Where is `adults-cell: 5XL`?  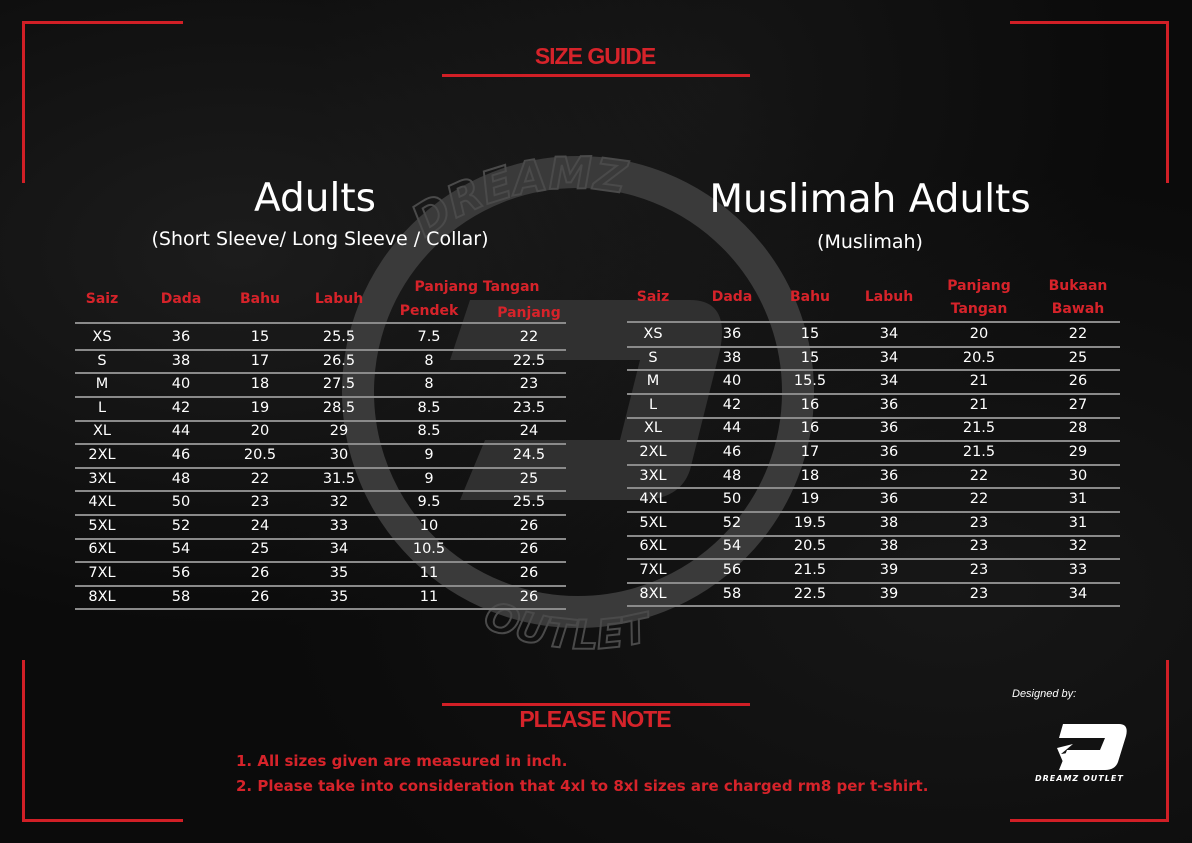 adults-cell: 5XL is located at coordinates (102, 525).